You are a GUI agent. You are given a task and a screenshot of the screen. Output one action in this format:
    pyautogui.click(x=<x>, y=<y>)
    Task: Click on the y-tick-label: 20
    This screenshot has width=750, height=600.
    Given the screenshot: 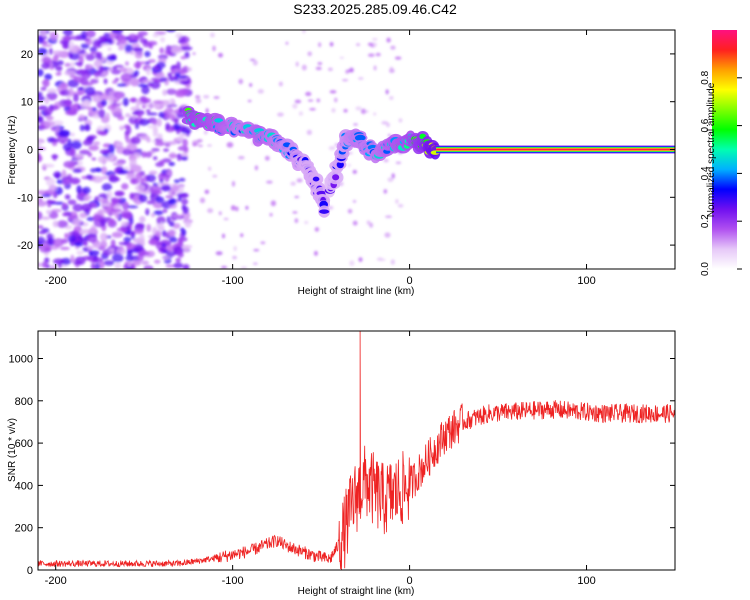 What is the action you would take?
    pyautogui.click(x=27, y=55)
    